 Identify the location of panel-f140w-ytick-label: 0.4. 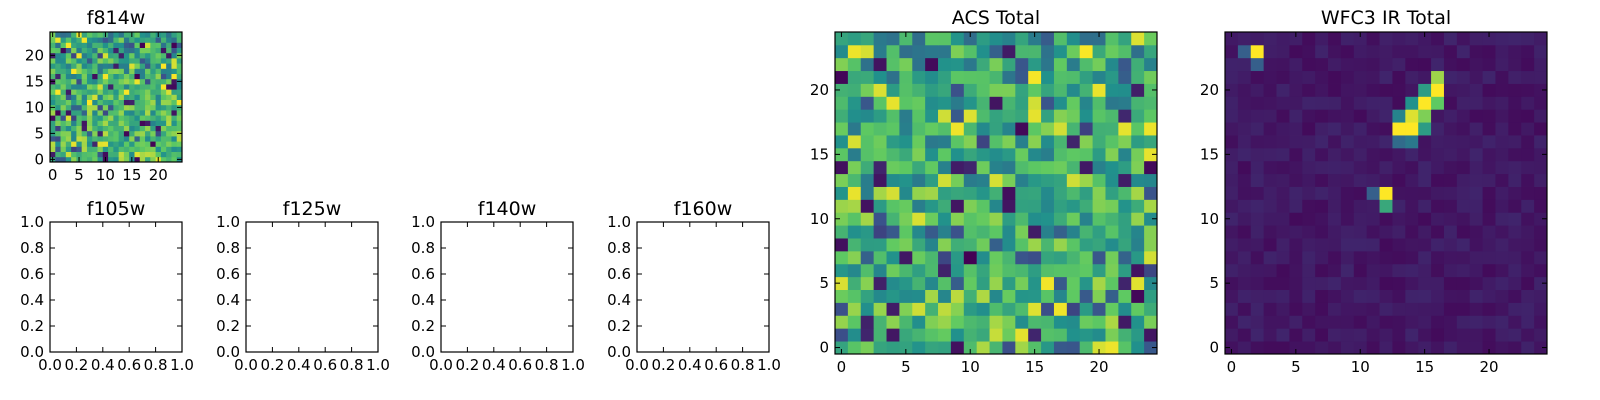
(423, 300).